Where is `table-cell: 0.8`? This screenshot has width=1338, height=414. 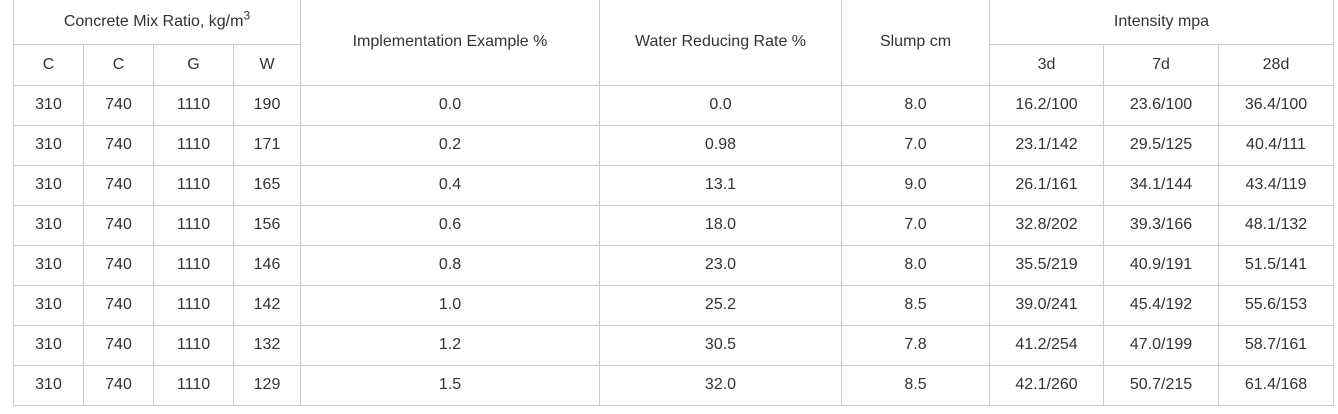
table-cell: 0.8 is located at coordinates (450, 265).